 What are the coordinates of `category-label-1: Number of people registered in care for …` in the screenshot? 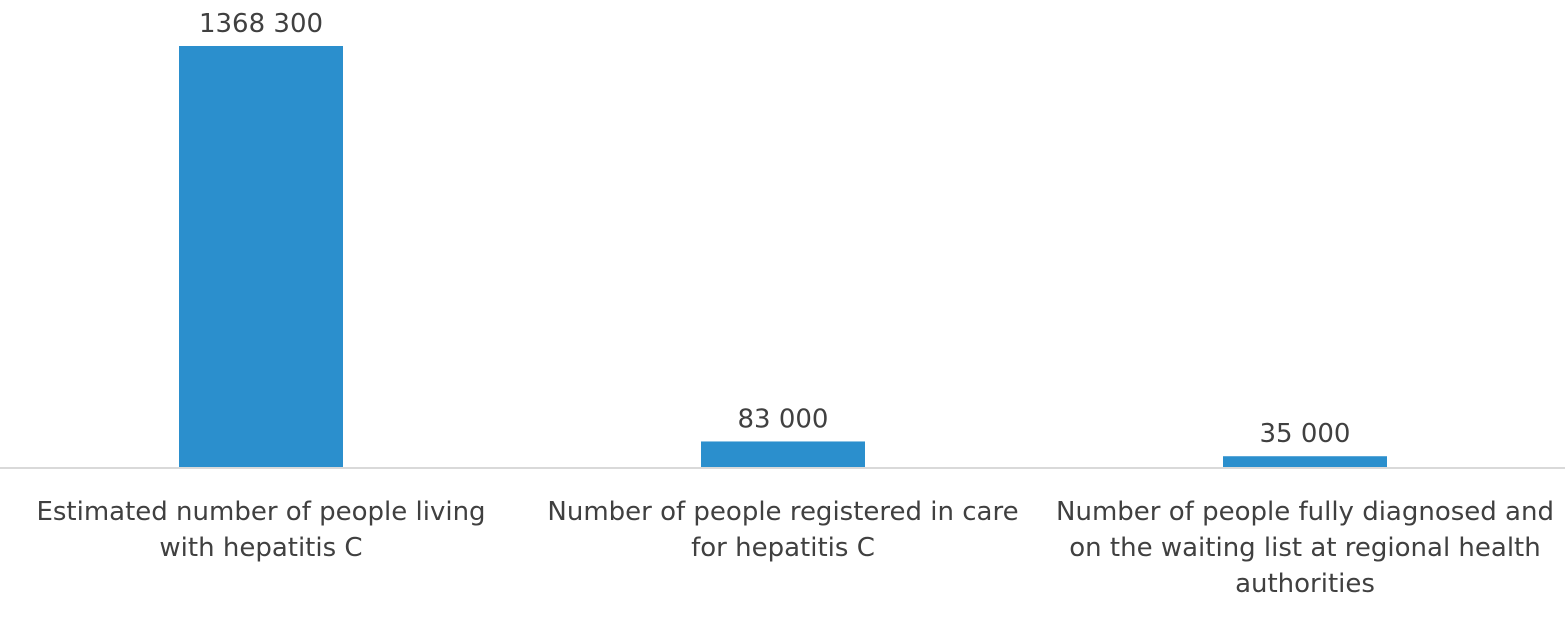 It's located at (783, 530).